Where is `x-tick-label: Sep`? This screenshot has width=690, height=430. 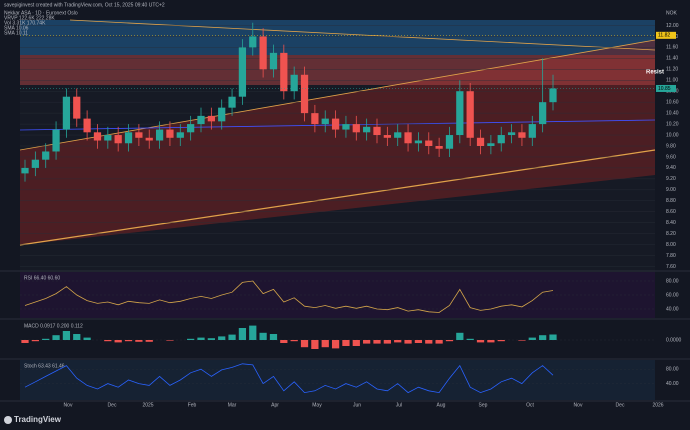 x-tick-label: Sep is located at coordinates (483, 405).